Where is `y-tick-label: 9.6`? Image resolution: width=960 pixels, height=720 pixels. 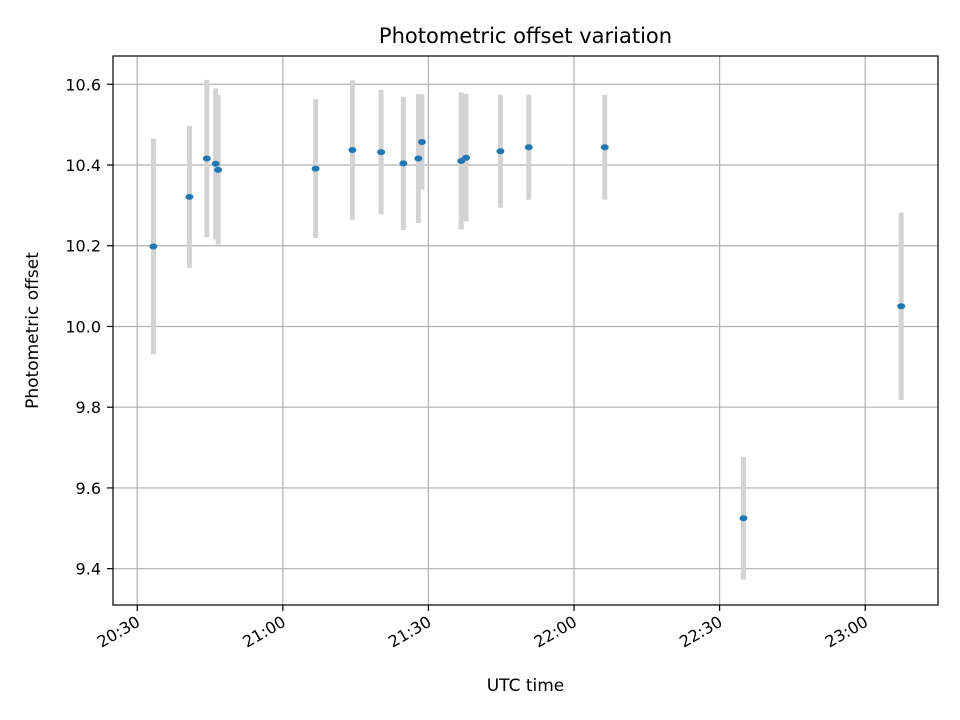
y-tick-label: 9.6 is located at coordinates (88, 488).